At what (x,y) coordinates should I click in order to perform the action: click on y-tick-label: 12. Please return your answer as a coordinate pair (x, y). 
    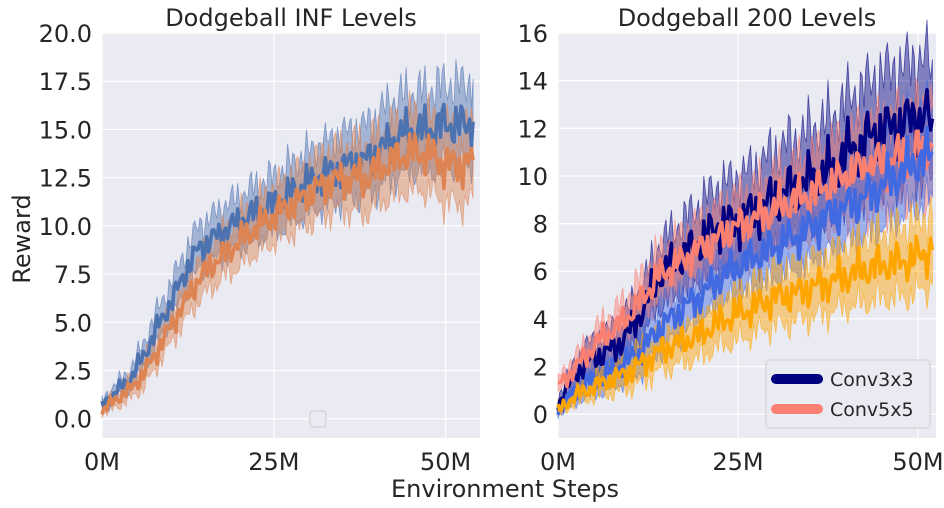
    Looking at the image, I should click on (532, 129).